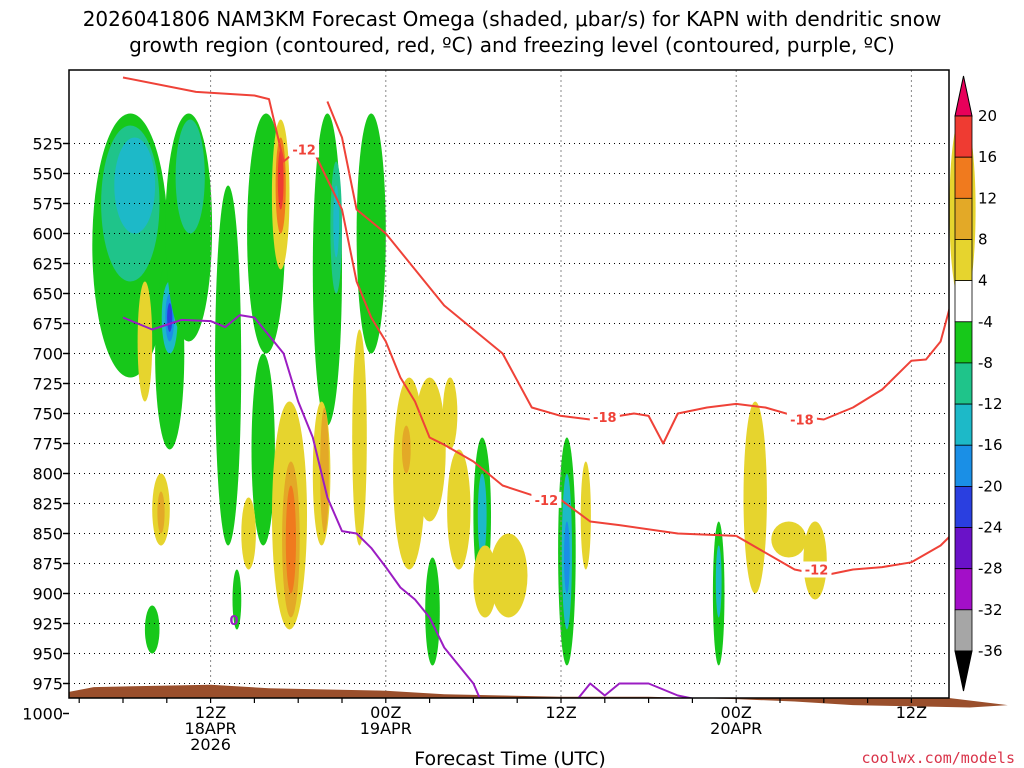  I want to click on credit-text: coolwx.com/models, so click(938, 758).